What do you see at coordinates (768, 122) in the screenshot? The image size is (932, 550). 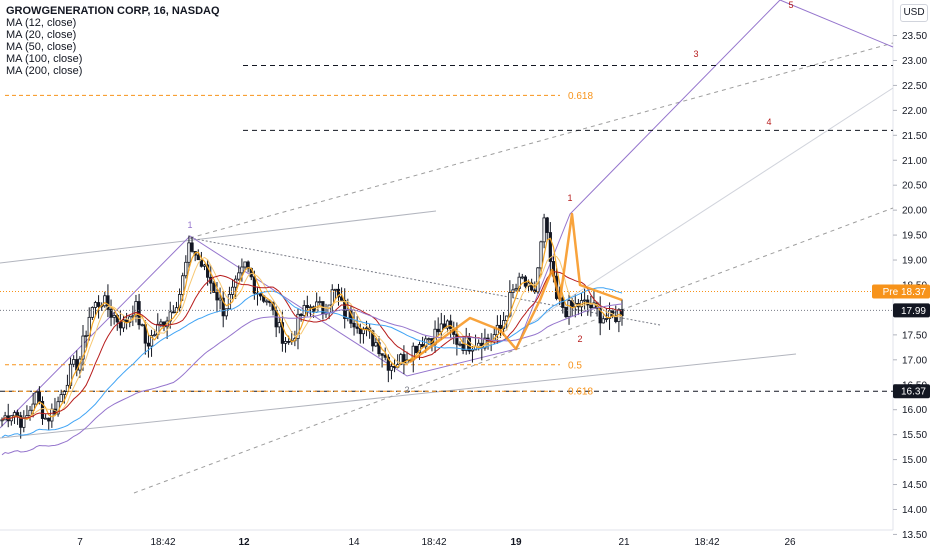 I see `wave-label: 4` at bounding box center [768, 122].